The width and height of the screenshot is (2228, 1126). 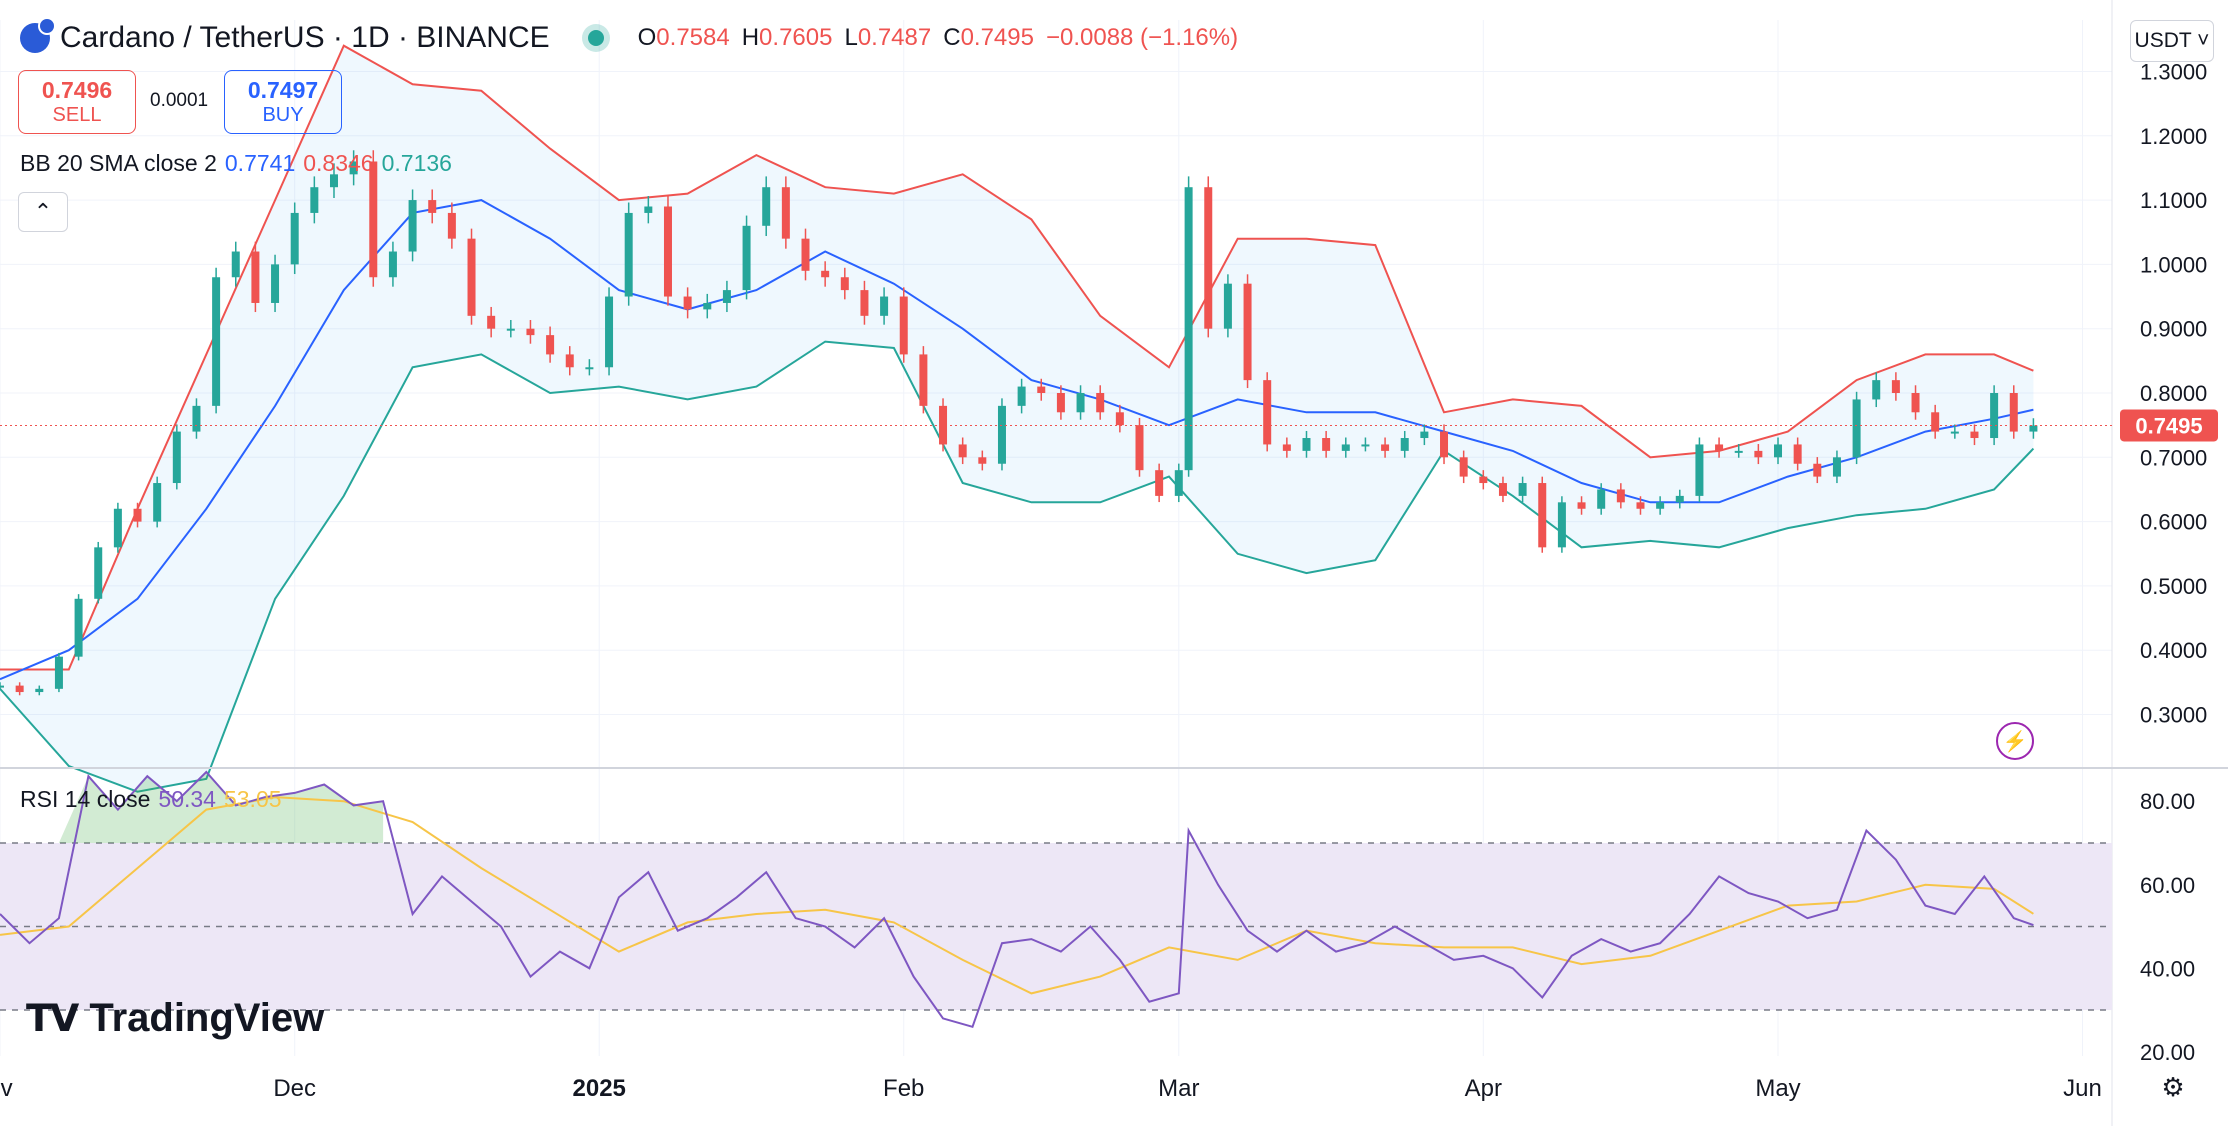 What do you see at coordinates (416, 163) in the screenshot?
I see `bollinger-lower-value: 0.7136` at bounding box center [416, 163].